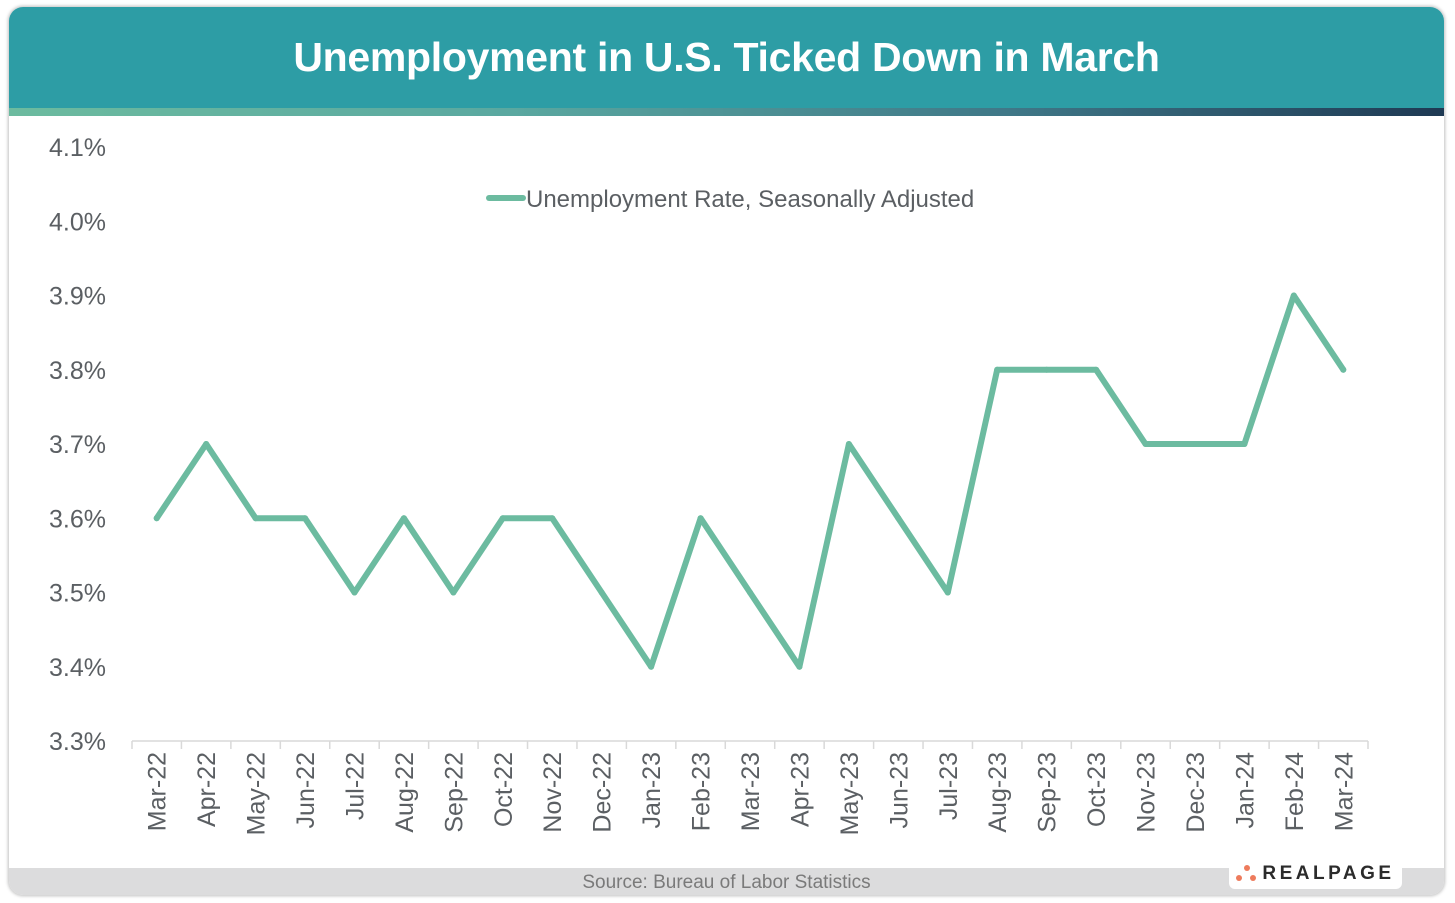  I want to click on legend-label: Unemployment Rate, Seasonally Adjusted, so click(750, 199).